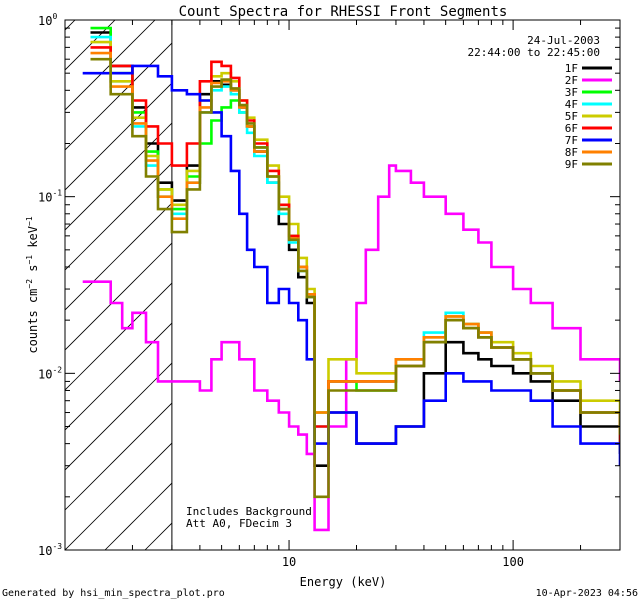 The width and height of the screenshot is (640, 600). I want to click on legend-label-7f: 7F, so click(571, 140).